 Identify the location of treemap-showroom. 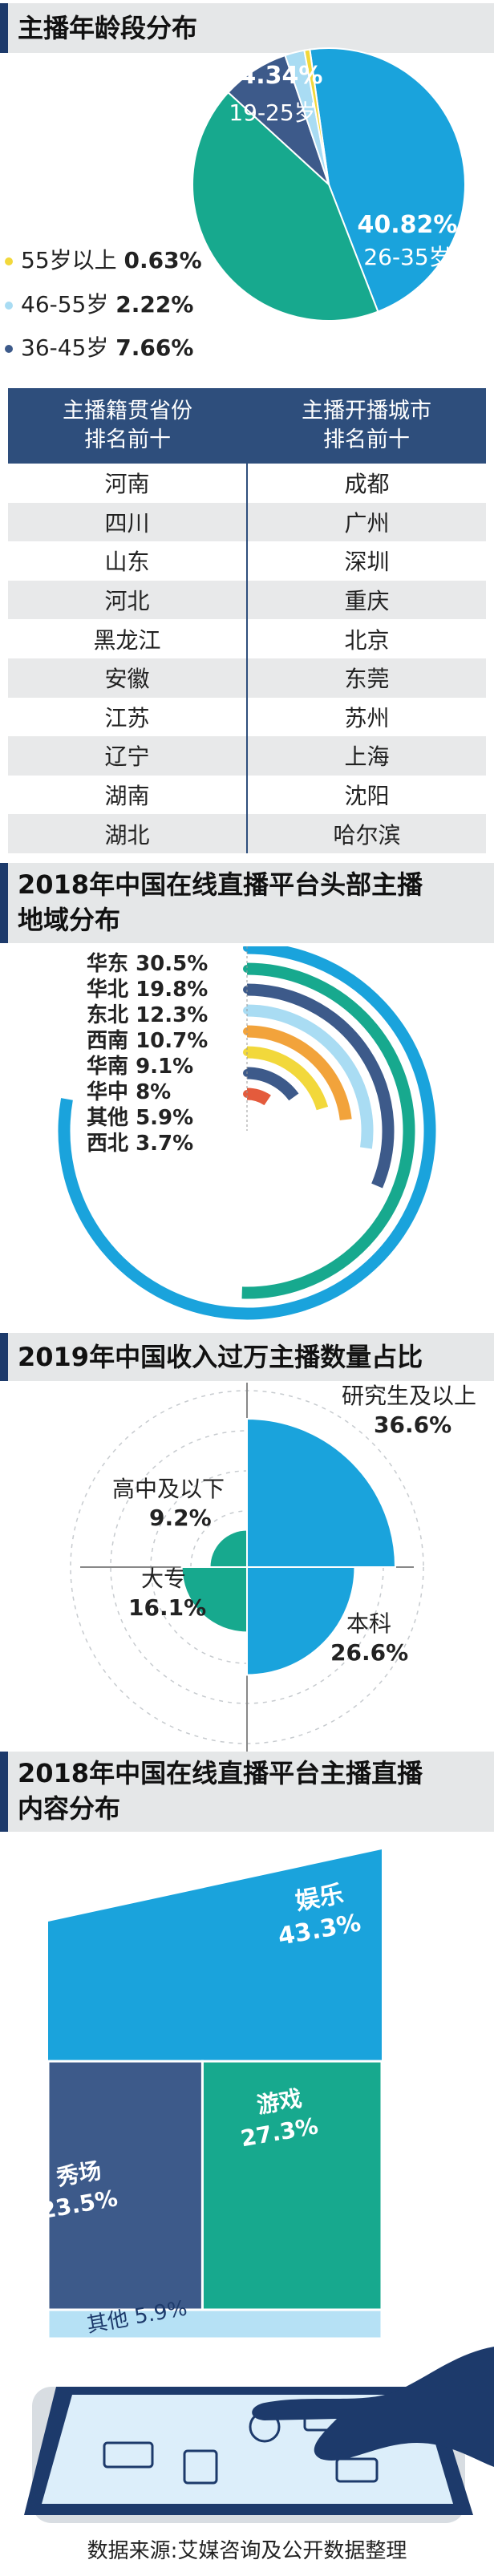
(125, 2185).